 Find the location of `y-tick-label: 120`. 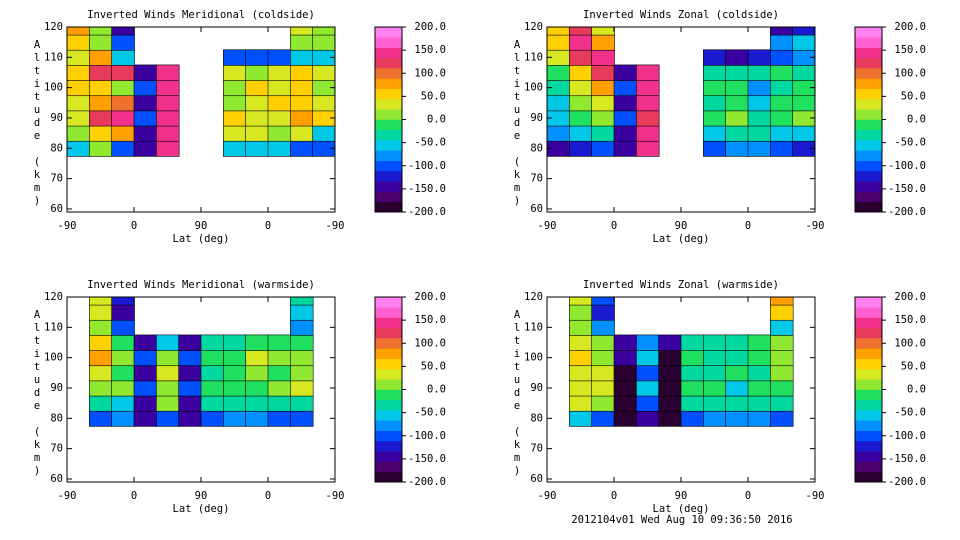

y-tick-label: 120 is located at coordinates (53, 27).